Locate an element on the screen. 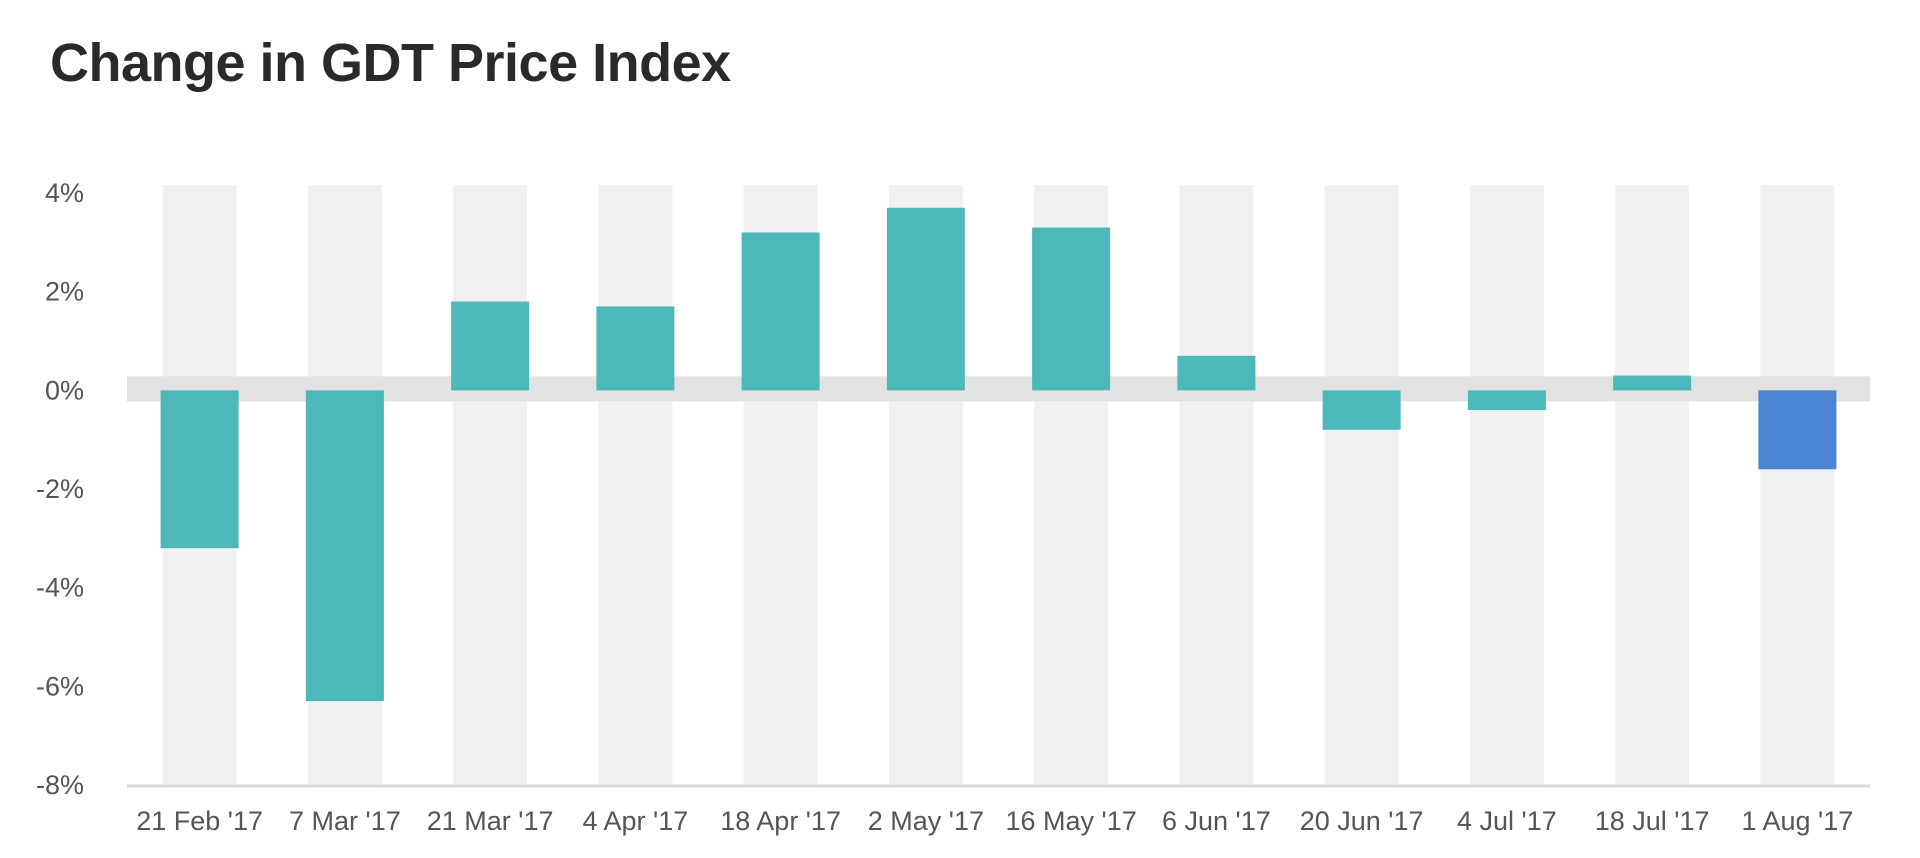 This screenshot has width=1920, height=858. x-tick-label: 18 Apr '17 is located at coordinates (780, 821).